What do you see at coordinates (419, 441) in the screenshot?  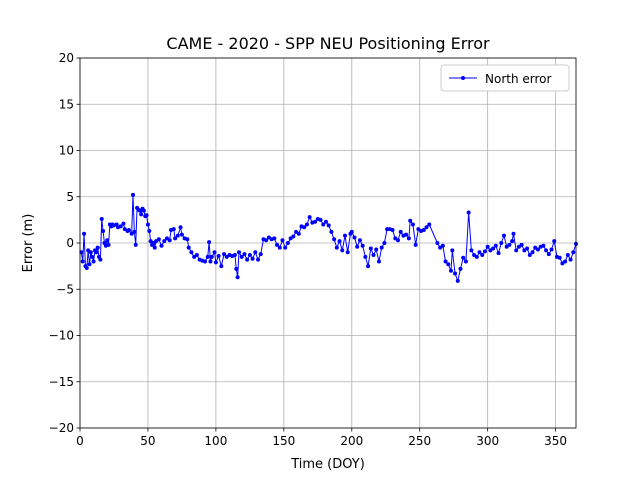 I see `x-tick-label: 250` at bounding box center [419, 441].